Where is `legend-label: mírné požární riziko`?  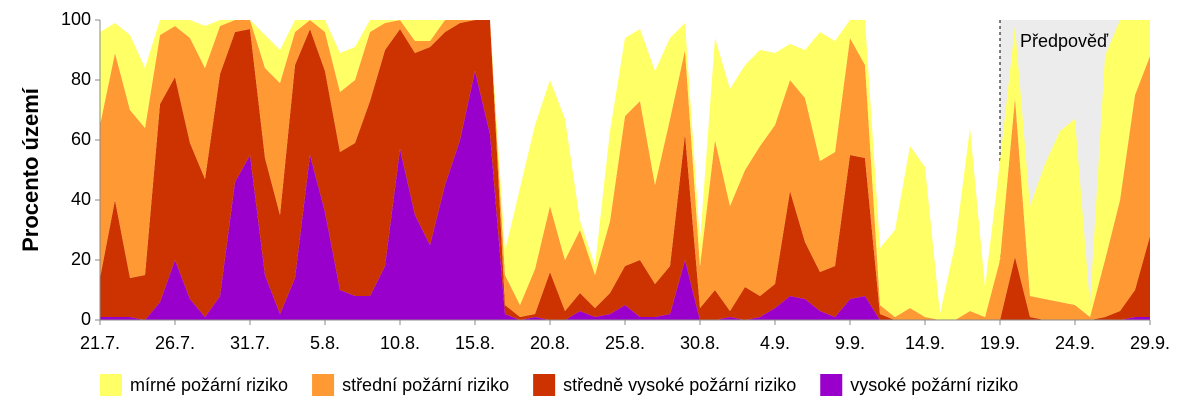 legend-label: mírné požární riziko is located at coordinates (209, 385).